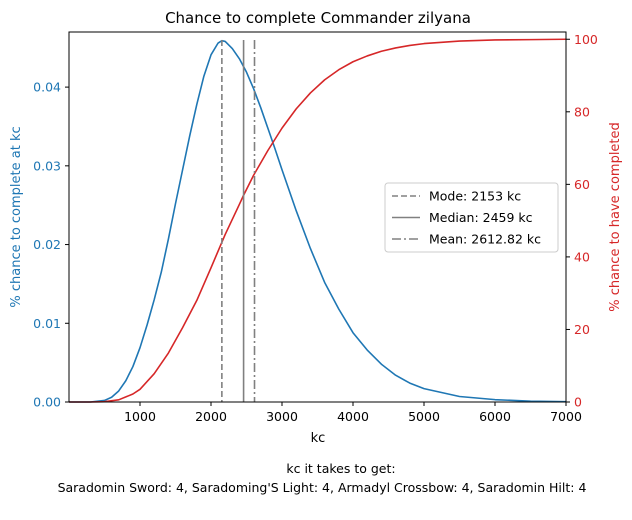 The image size is (632, 520). I want to click on left-tick-label: 0.01, so click(47, 323).